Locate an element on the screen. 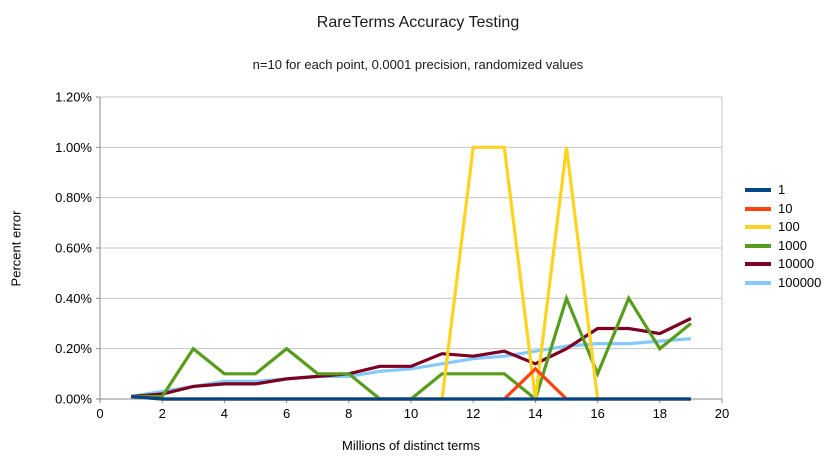 This screenshot has height=470, width=836. y-tick-label: 0.80% is located at coordinates (73, 197).